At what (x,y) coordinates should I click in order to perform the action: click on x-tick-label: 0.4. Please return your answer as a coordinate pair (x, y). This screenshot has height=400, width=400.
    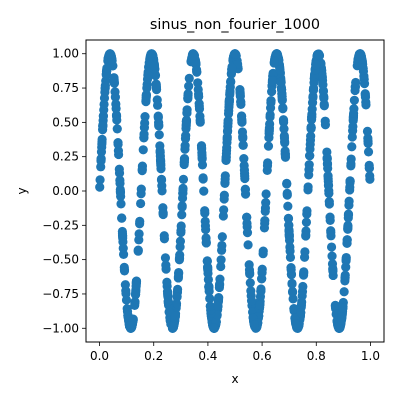
    Looking at the image, I should click on (207, 356).